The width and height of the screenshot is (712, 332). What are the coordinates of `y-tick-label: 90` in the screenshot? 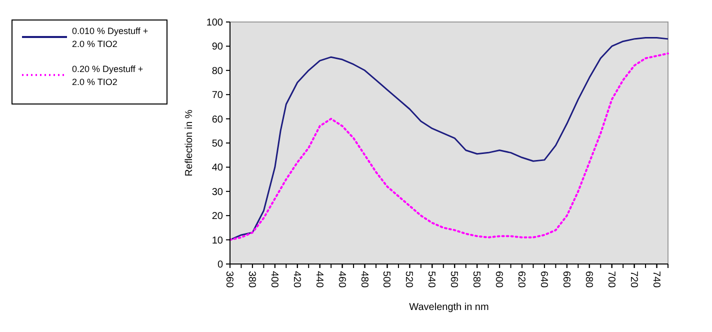 It's located at (218, 47).